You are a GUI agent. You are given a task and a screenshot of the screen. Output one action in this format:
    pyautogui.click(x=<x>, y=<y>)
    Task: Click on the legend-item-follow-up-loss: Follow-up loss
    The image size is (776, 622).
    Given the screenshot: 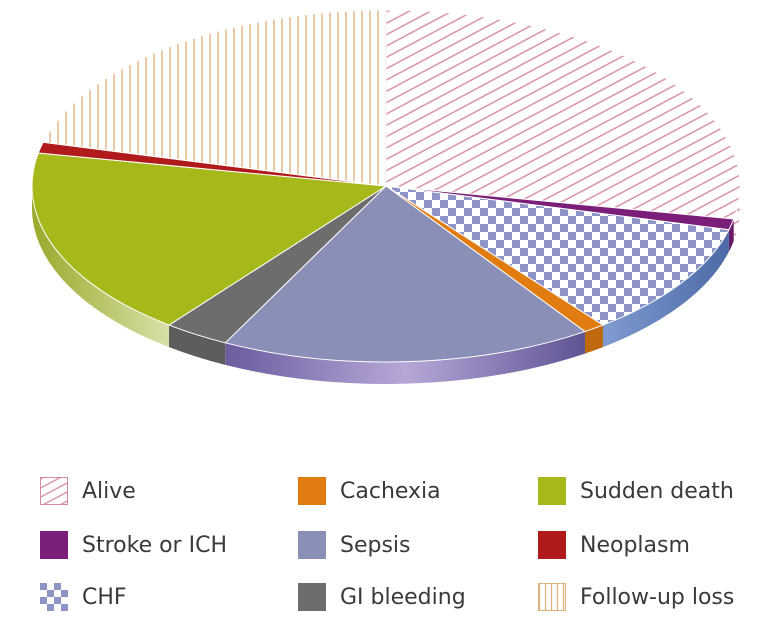 What is the action you would take?
    pyautogui.click(x=636, y=597)
    